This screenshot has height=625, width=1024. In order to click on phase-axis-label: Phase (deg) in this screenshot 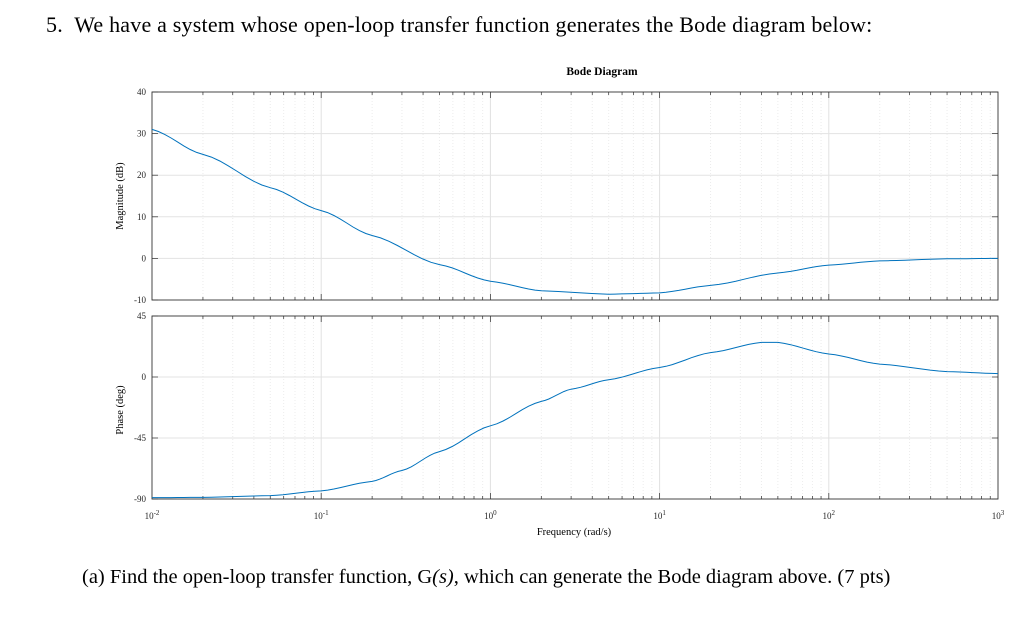, I will do `click(120, 410)`.